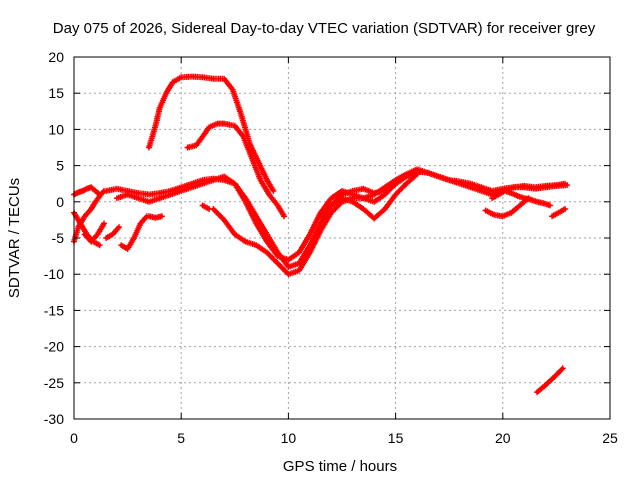 The image size is (640, 480). I want to click on x-axis-label: GPS time / hours, so click(340, 466).